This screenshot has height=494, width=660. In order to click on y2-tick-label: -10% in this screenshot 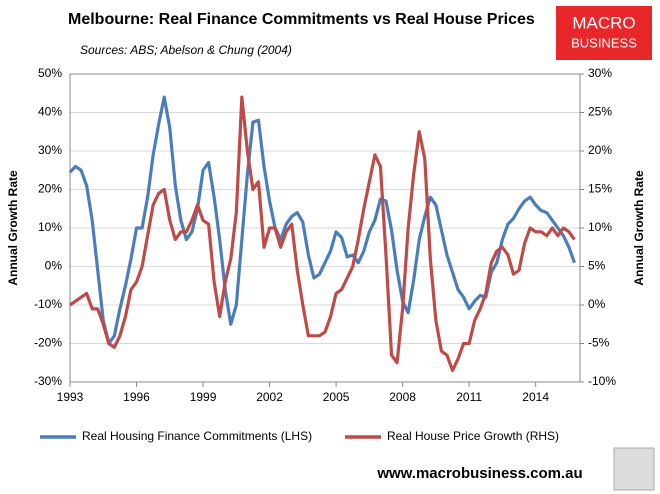, I will do `click(602, 381)`.